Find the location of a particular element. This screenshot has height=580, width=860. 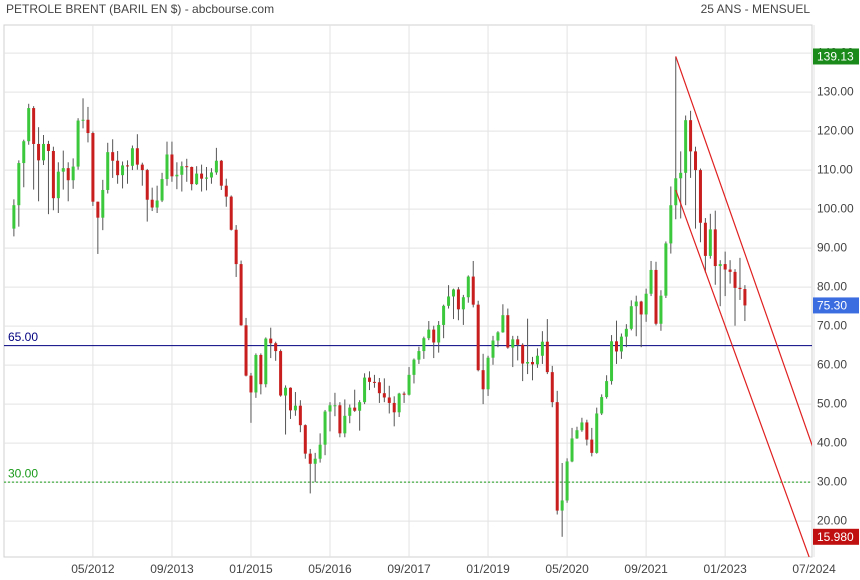

x-tick-label: 09/2021 is located at coordinates (646, 569).